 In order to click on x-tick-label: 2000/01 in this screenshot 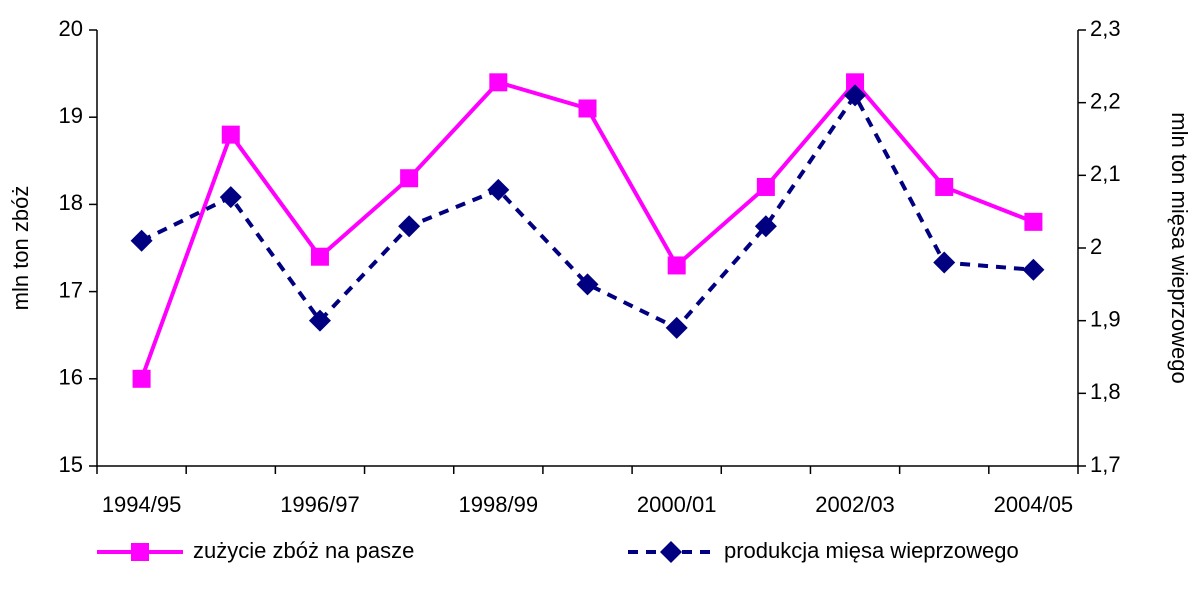, I will do `click(677, 504)`.